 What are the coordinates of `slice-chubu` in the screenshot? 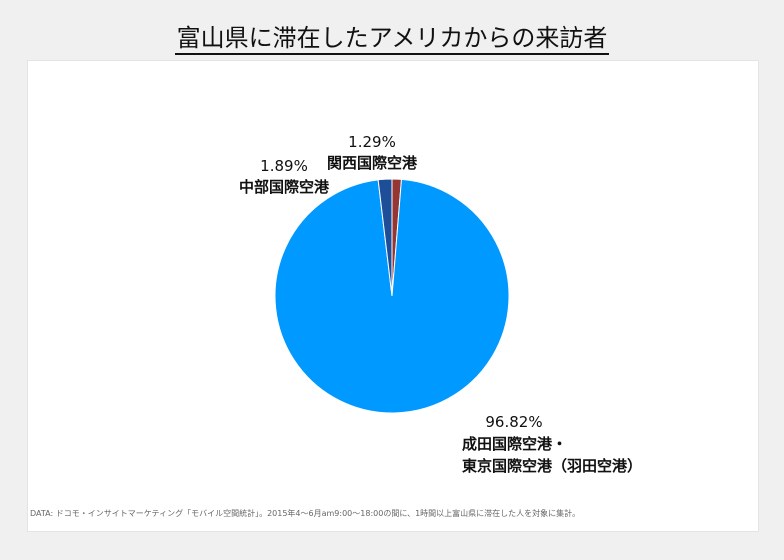 It's located at (385, 237).